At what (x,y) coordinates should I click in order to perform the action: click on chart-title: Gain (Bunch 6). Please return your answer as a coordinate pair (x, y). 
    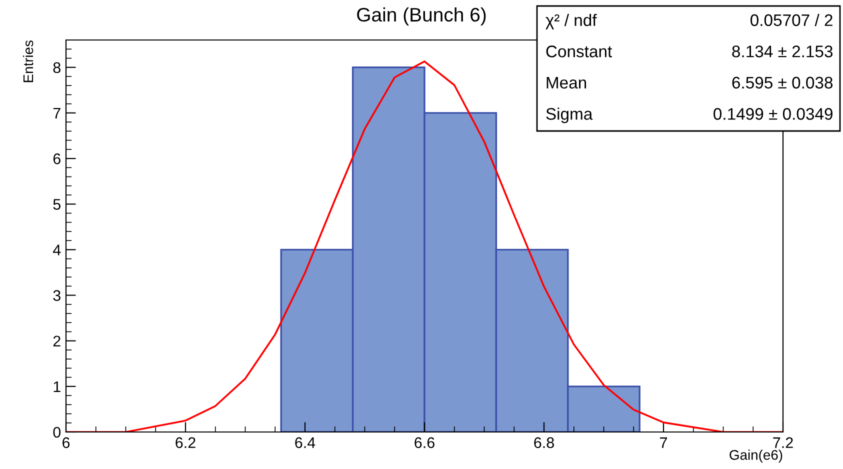
    Looking at the image, I should click on (421, 16).